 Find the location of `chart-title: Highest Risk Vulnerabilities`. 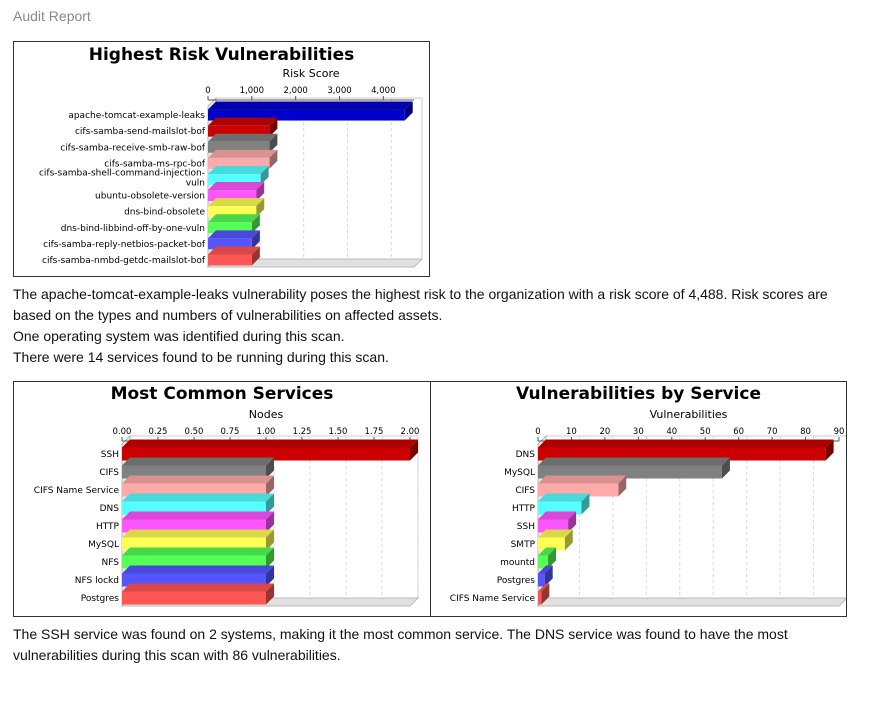

chart-title: Highest Risk Vulnerabilities is located at coordinates (221, 55).